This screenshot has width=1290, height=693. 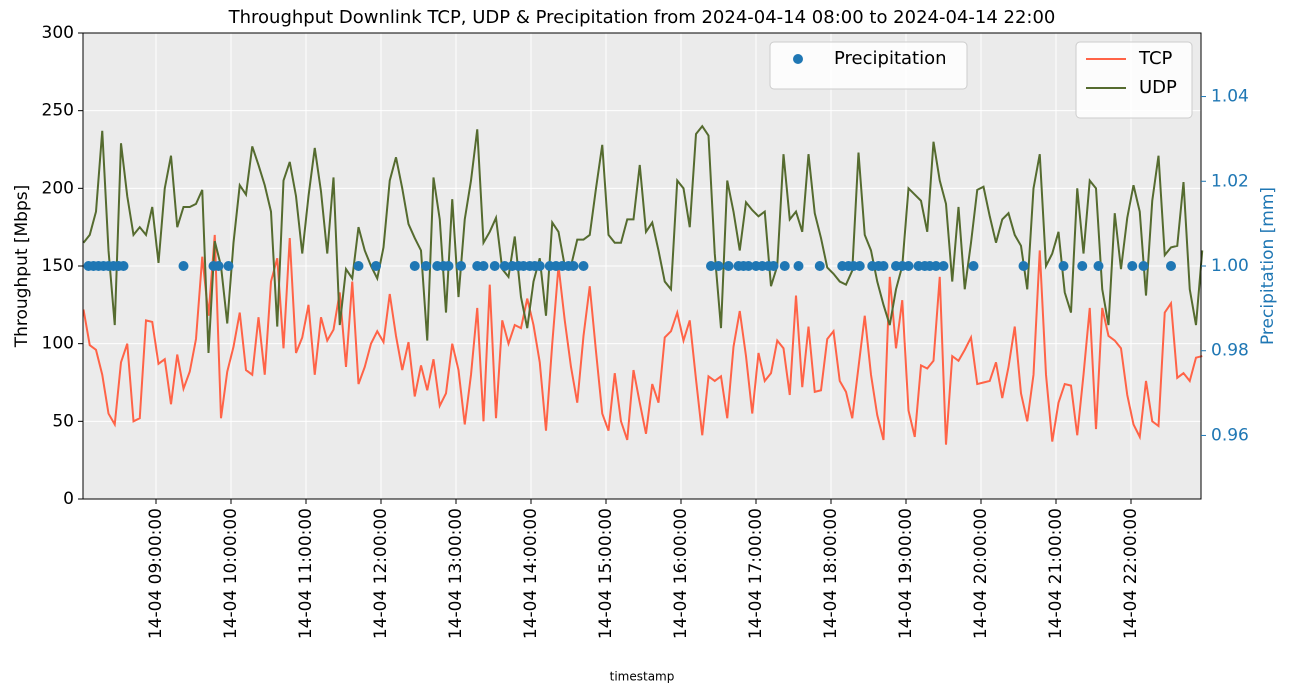 I want to click on x-tick-label: 14-04 18:00:00, so click(x=831, y=573).